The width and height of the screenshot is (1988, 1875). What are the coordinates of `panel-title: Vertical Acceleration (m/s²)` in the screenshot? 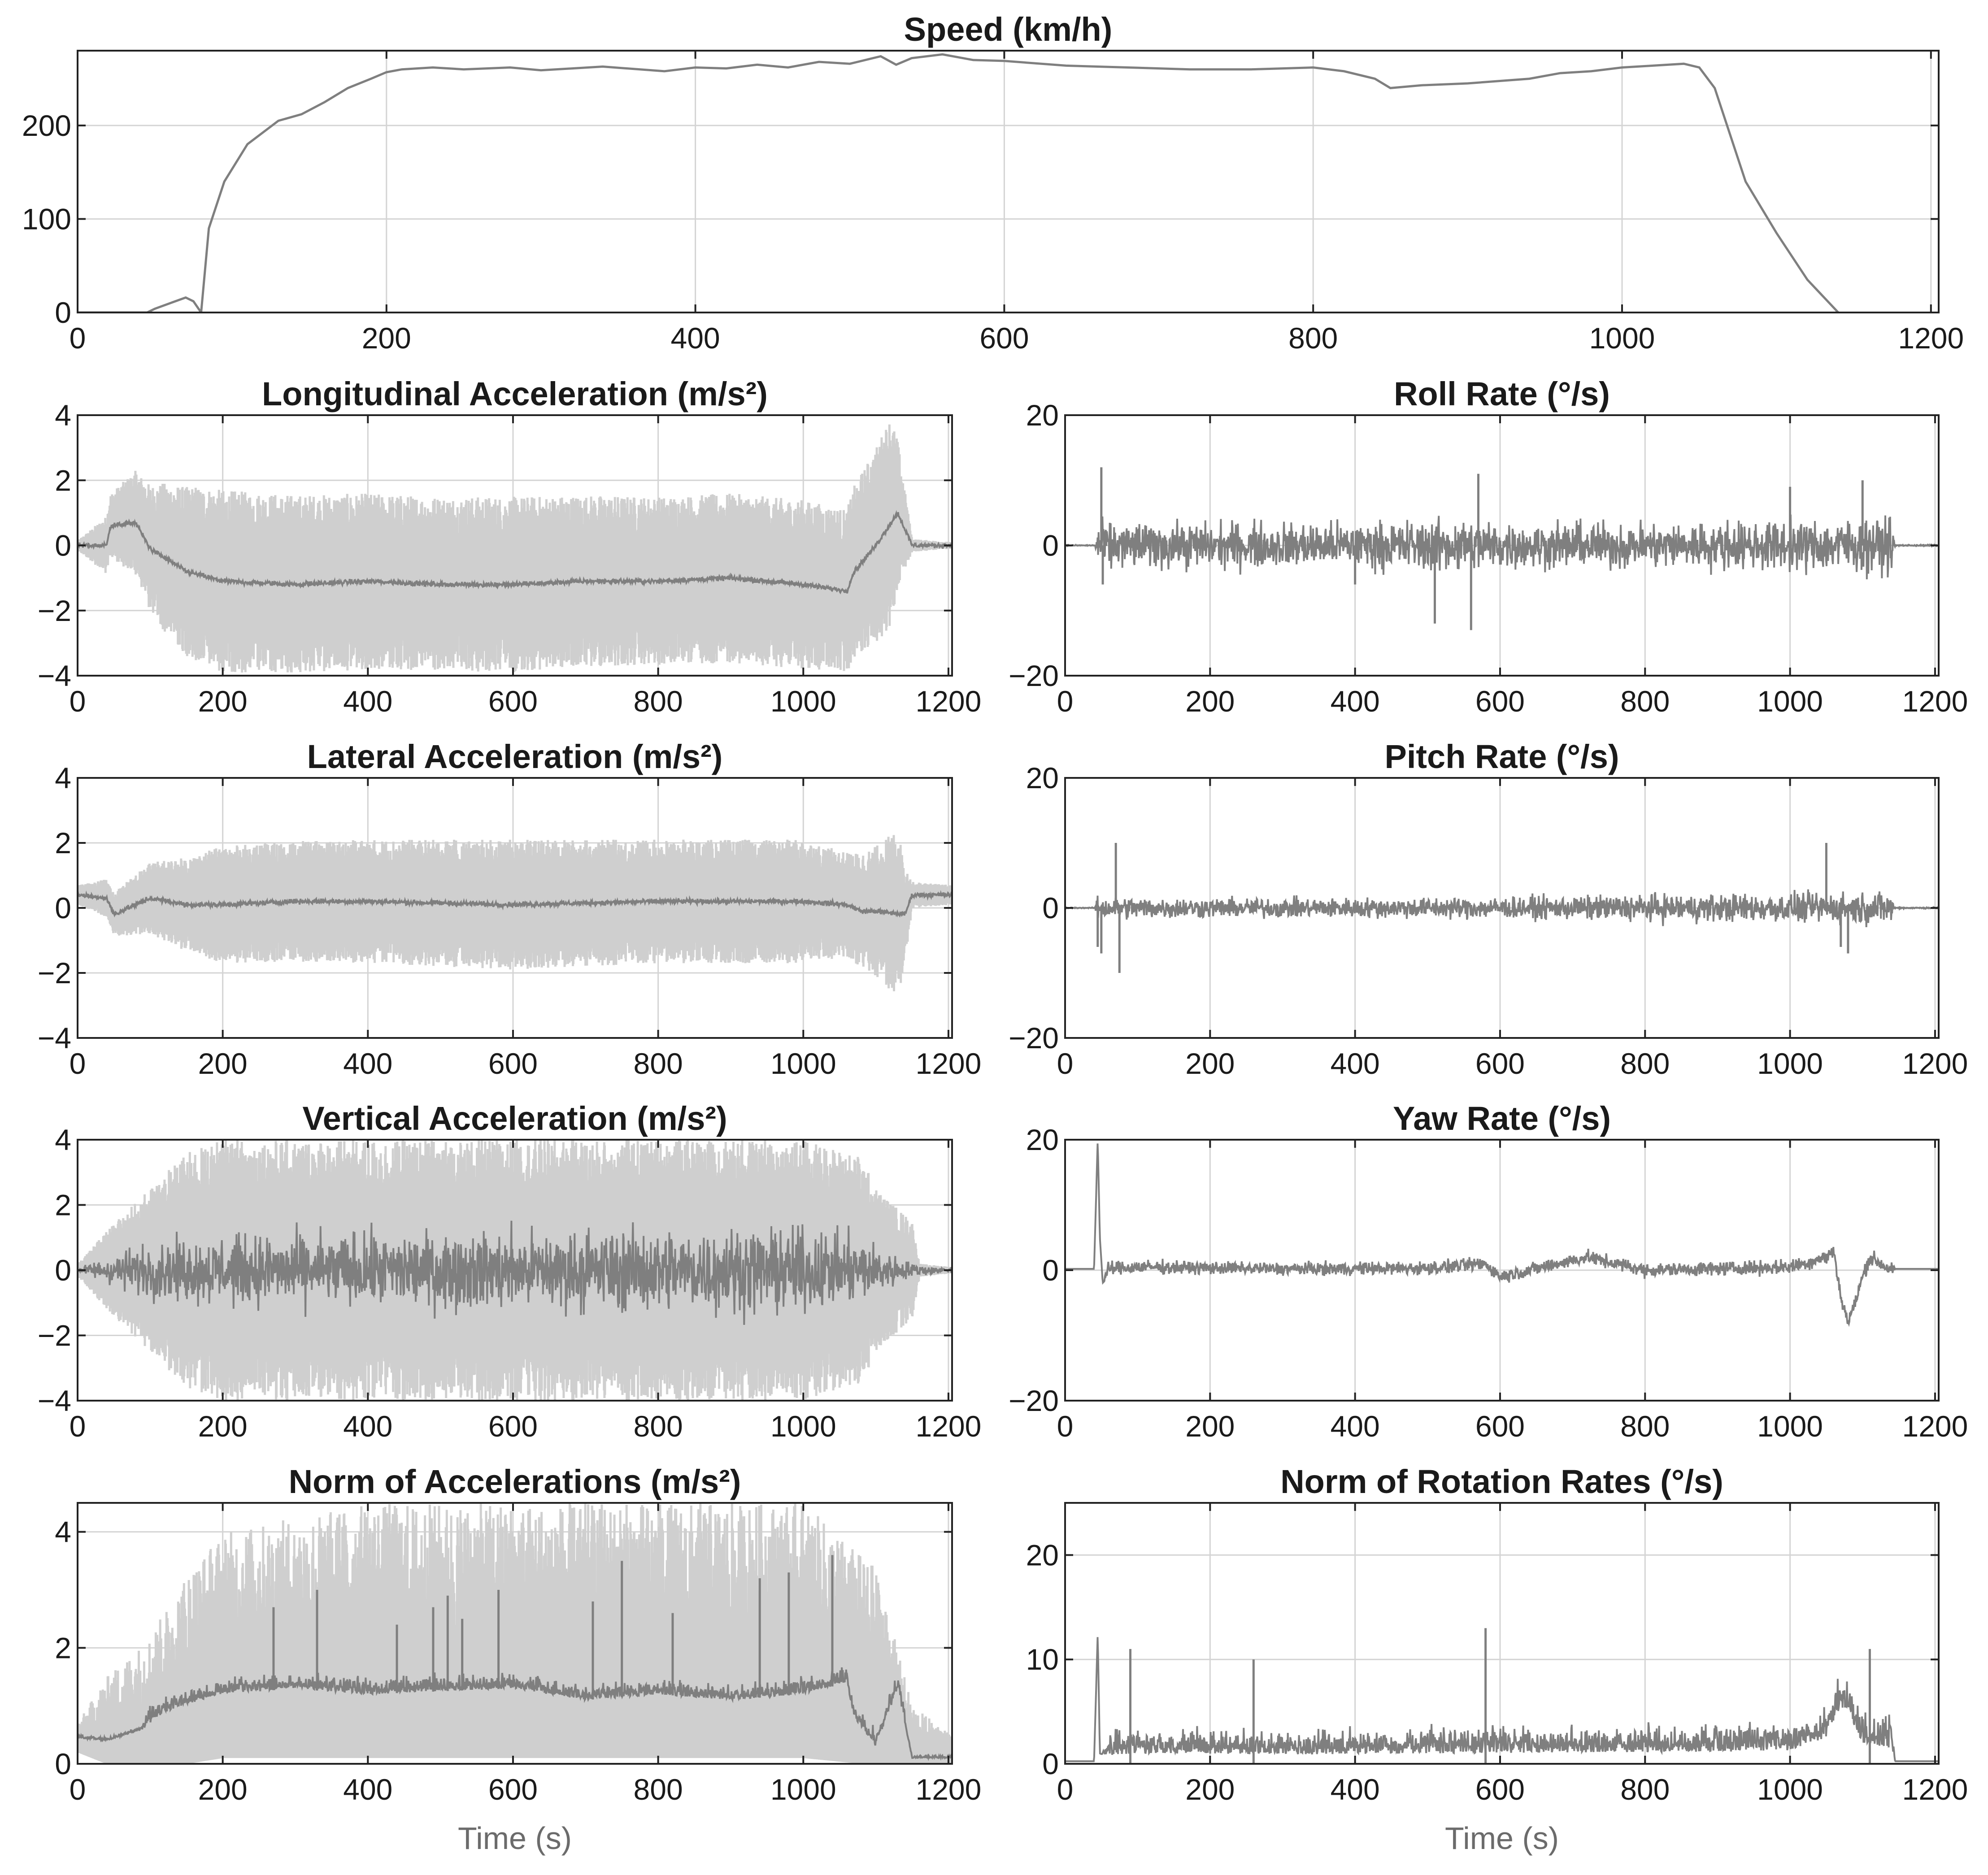 It's located at (514, 1118).